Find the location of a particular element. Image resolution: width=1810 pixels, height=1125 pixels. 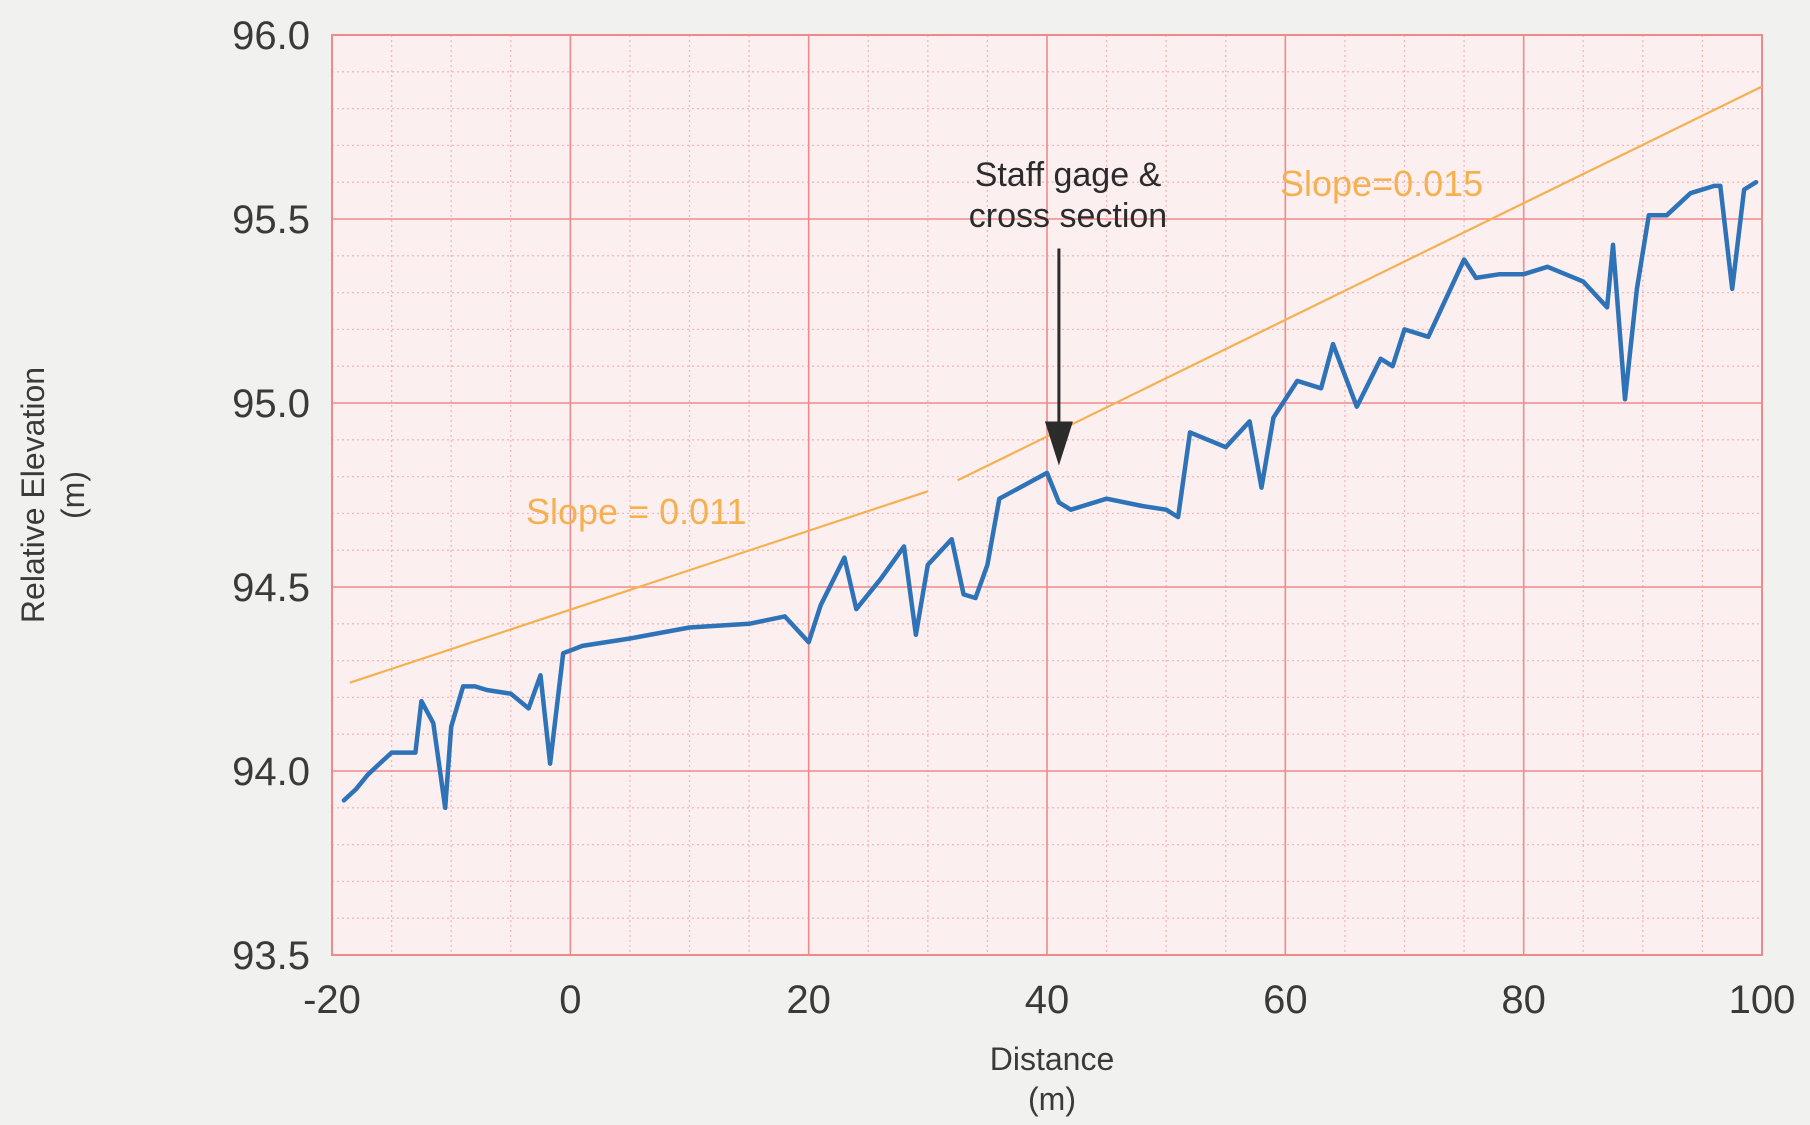

y-tick-labels: 93.5 94.0 94.5 95.0 95.5 96.0 is located at coordinates (271, 496).